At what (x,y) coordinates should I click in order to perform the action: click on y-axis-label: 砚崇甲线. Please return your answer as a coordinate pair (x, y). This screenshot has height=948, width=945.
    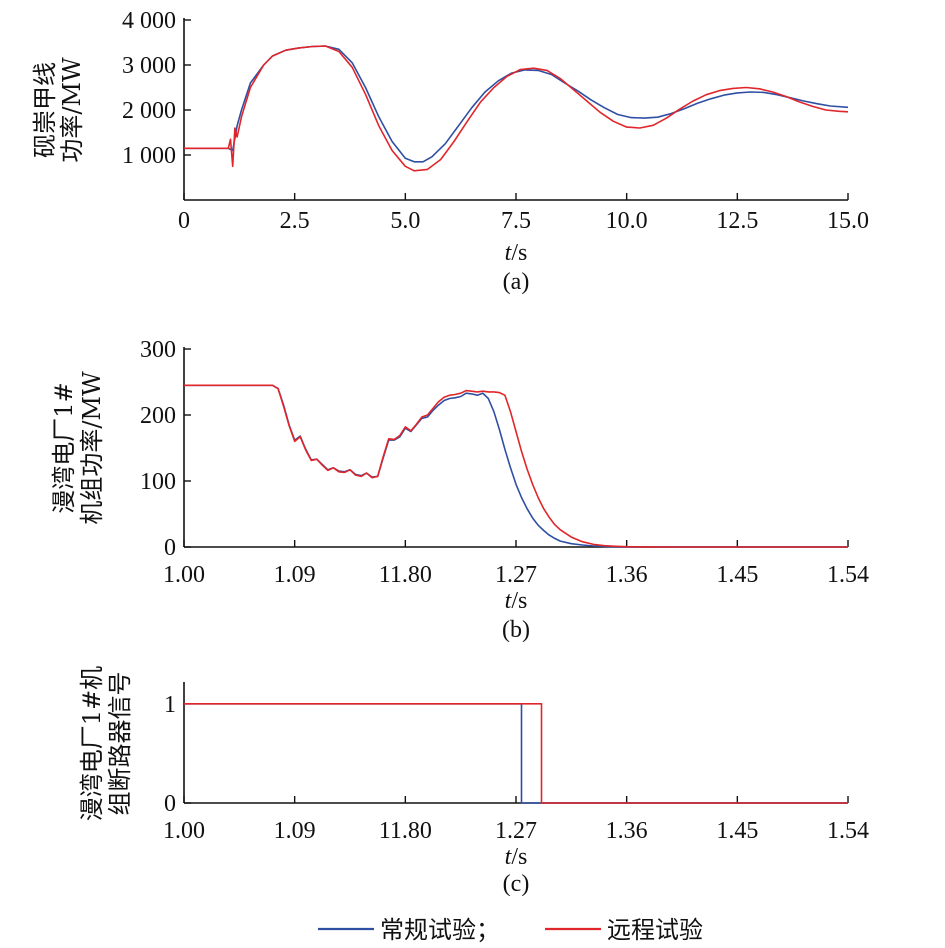
    Looking at the image, I should click on (45, 110).